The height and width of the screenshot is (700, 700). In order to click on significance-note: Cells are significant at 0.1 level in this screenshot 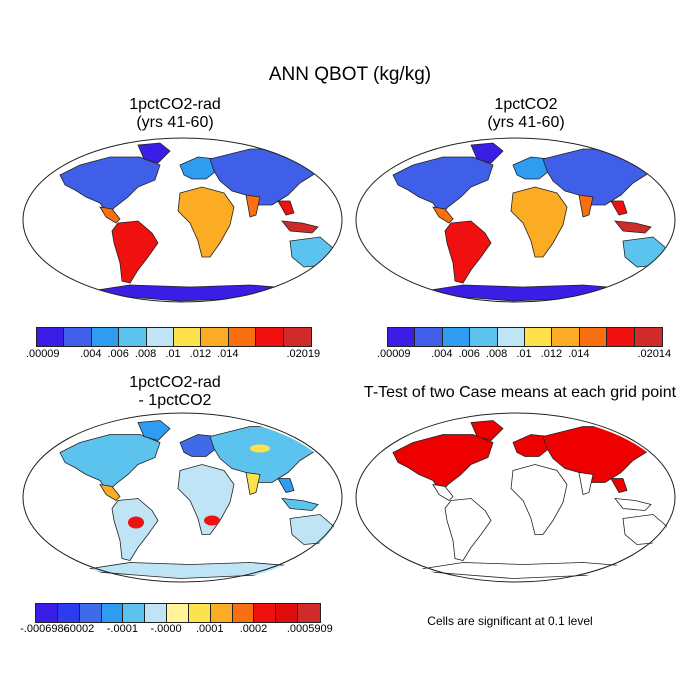, I will do `click(510, 621)`.